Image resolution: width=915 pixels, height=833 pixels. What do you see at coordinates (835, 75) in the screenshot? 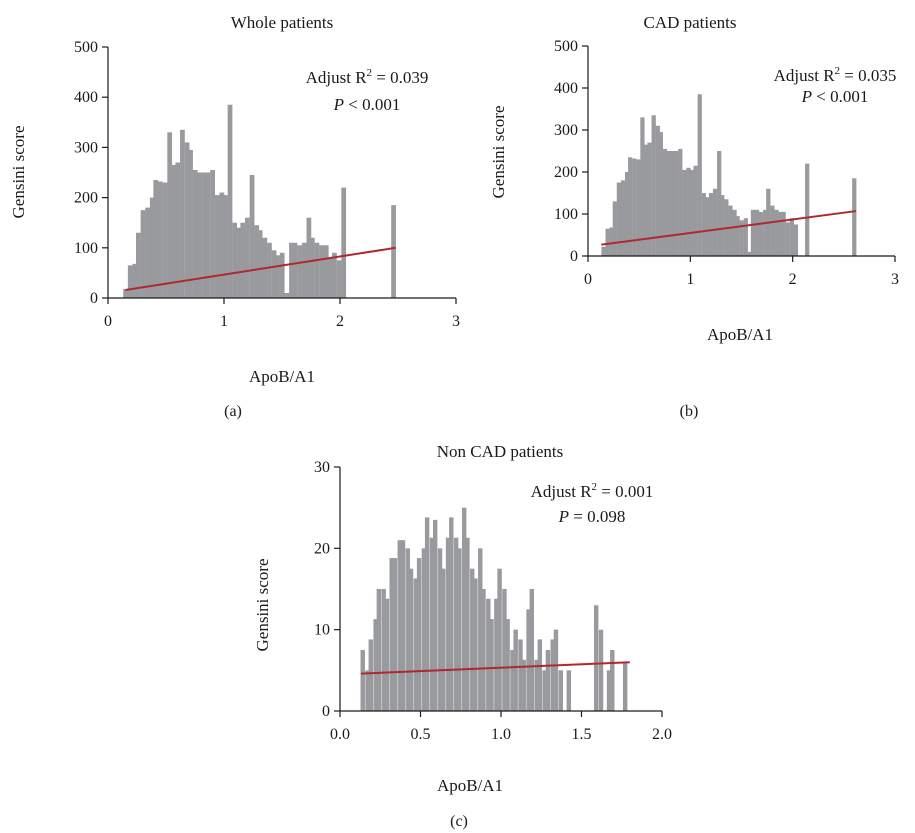
I see `panel-b-r2-annotation: Adjust R2 = 0.035` at bounding box center [835, 75].